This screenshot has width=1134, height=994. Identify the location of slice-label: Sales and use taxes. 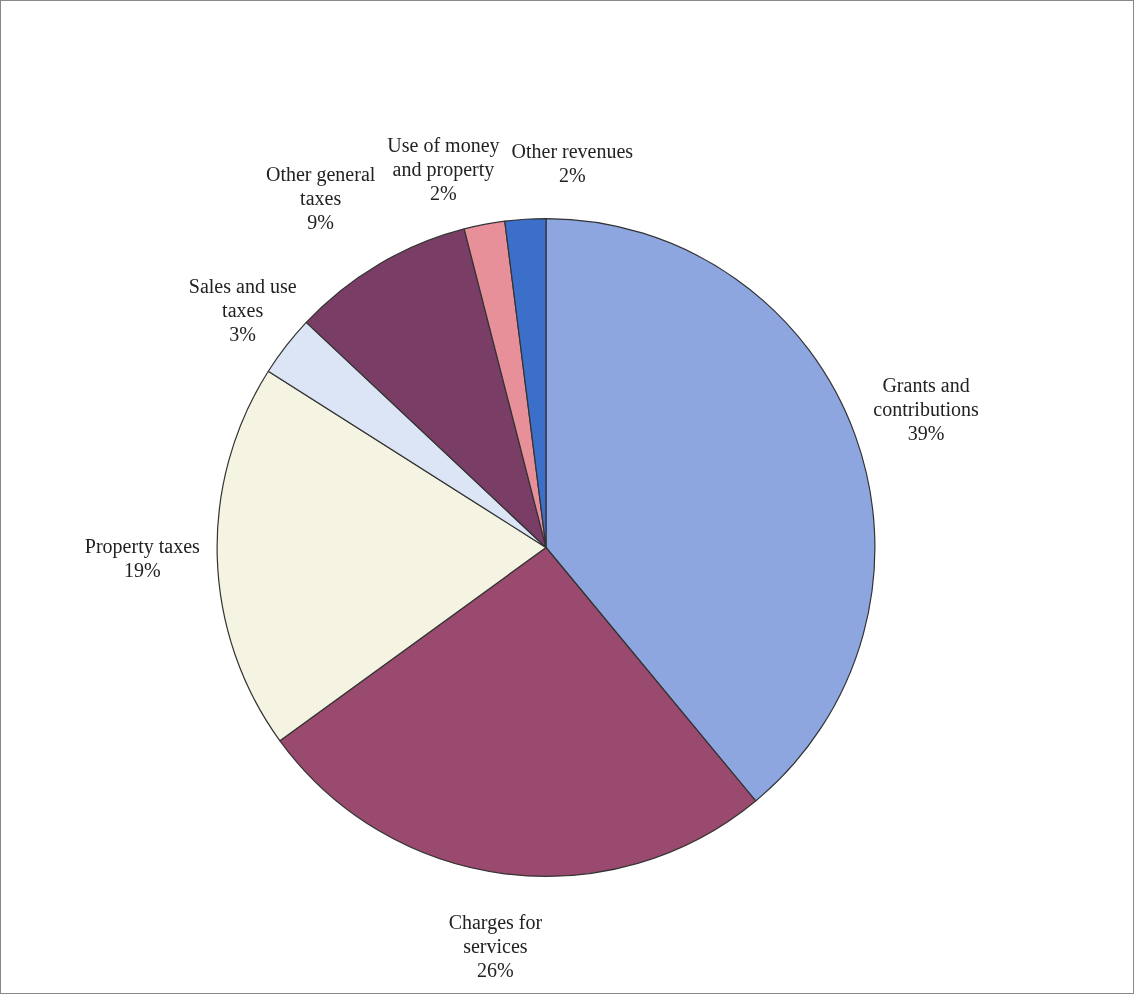
(242, 298).